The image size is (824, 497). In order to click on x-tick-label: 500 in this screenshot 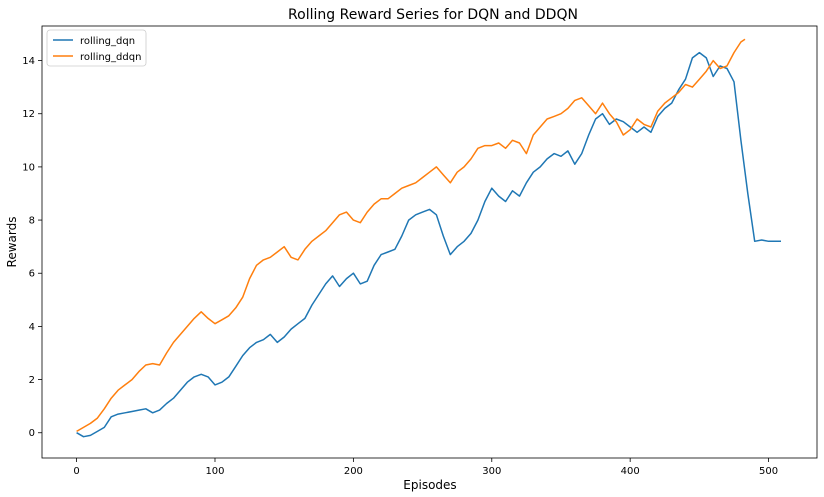, I will do `click(768, 471)`.